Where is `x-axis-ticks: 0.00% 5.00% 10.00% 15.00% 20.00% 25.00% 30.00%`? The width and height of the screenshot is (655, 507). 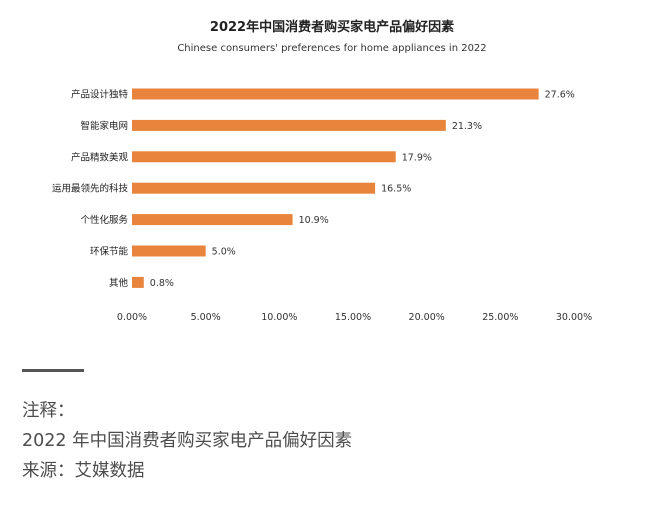 x-axis-ticks: 0.00% 5.00% 10.00% 15.00% 20.00% 25.00% 30.00% is located at coordinates (354, 317).